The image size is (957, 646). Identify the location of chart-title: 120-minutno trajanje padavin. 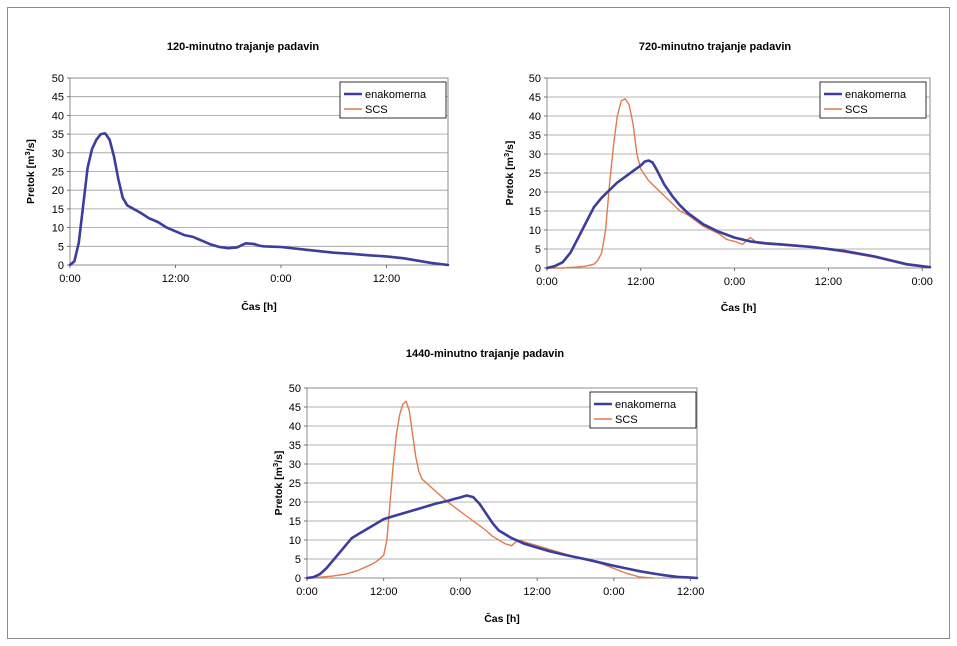
(243, 47).